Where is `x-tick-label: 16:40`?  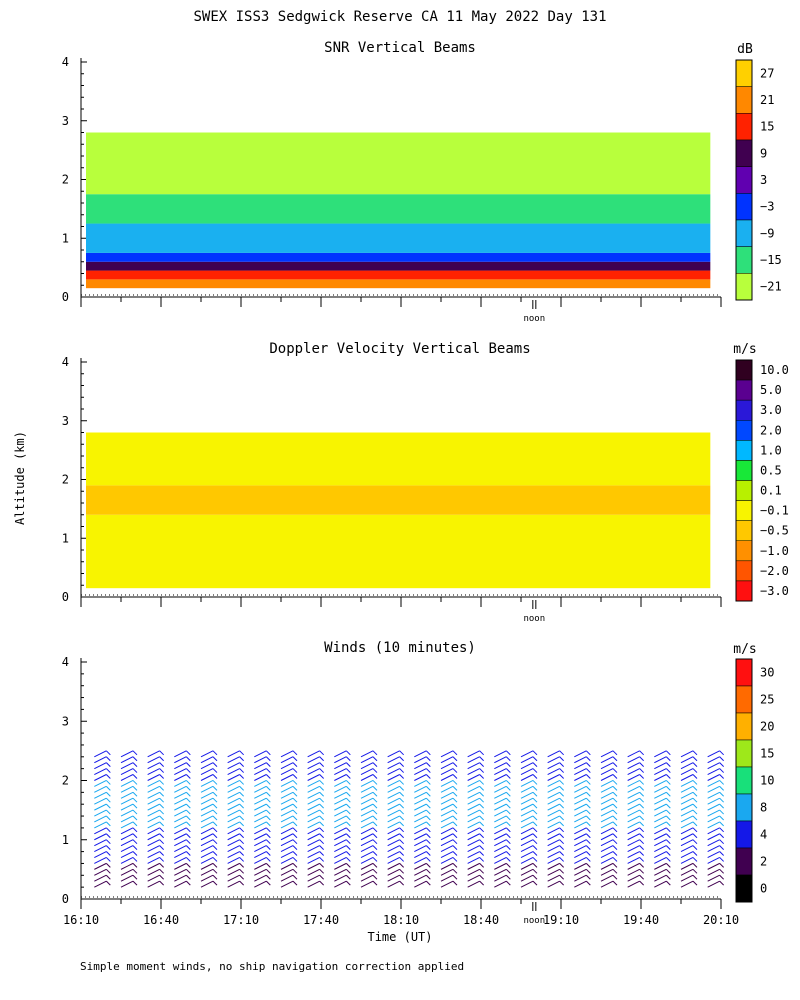
x-tick-label: 16:40 is located at coordinates (161, 920).